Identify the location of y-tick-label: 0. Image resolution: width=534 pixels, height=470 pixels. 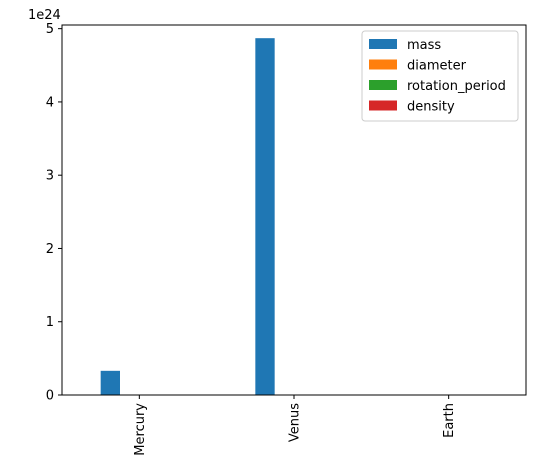
(50, 396).